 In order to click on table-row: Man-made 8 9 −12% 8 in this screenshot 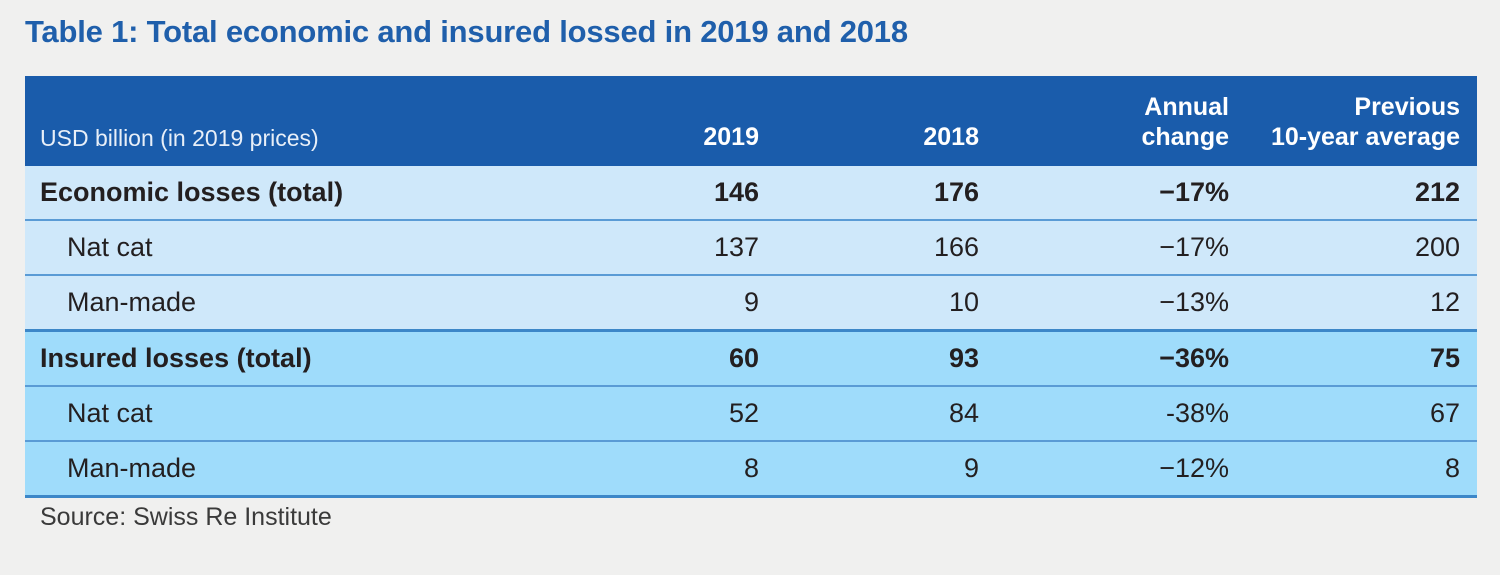, I will do `click(751, 467)`.